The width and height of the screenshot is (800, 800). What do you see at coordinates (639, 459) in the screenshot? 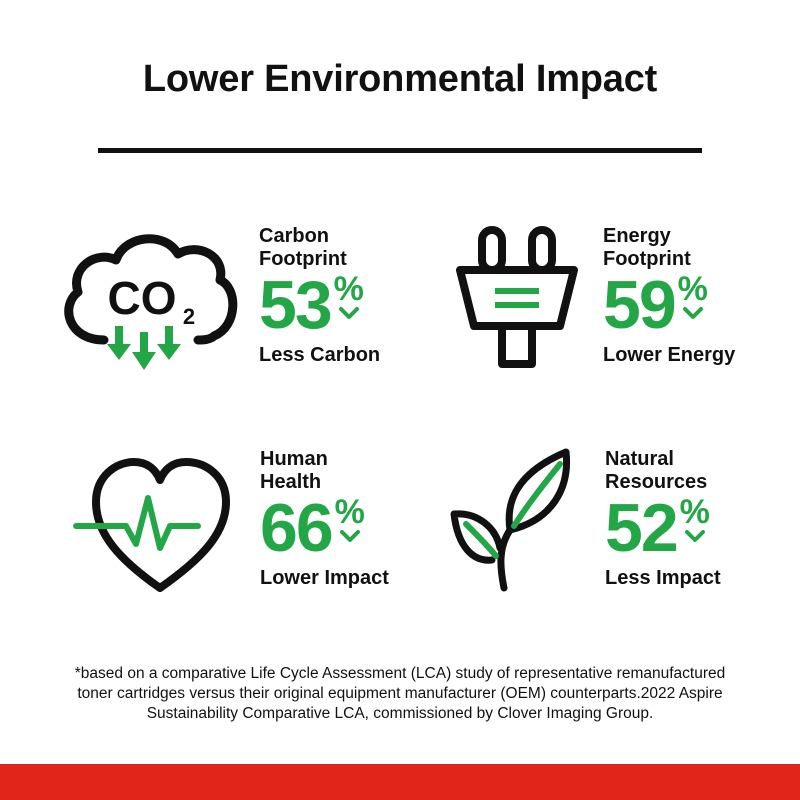
I see `stat-label: Natural` at bounding box center [639, 459].